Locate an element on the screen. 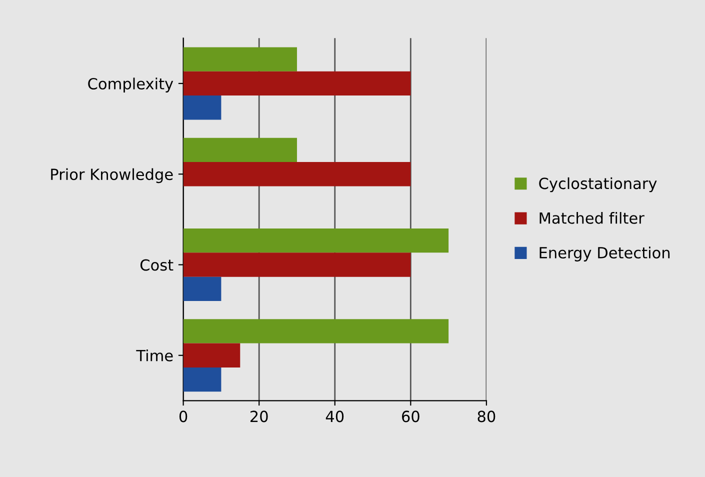 This screenshot has width=705, height=477. x-tick-label: 20 is located at coordinates (259, 416).